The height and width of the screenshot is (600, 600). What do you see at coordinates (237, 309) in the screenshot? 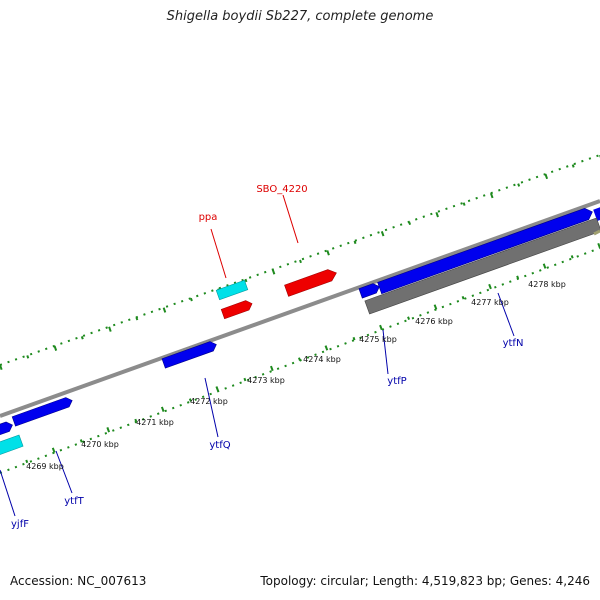
I see `gene-ppa` at bounding box center [237, 309].